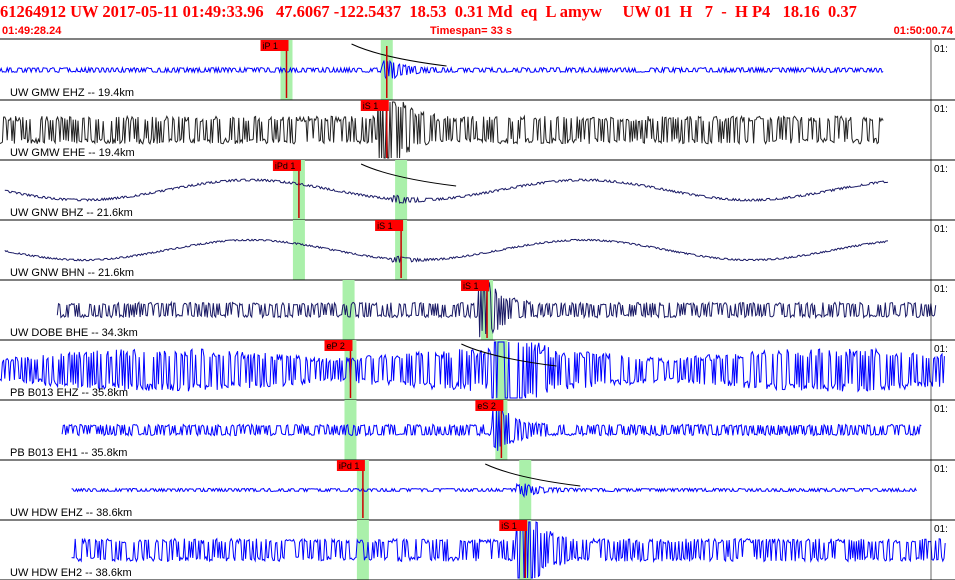 Image resolution: width=955 pixels, height=580 pixels. I want to click on trace-row: iS 1 UW GMW EHE -- 19.4km 01:, so click(477, 130).